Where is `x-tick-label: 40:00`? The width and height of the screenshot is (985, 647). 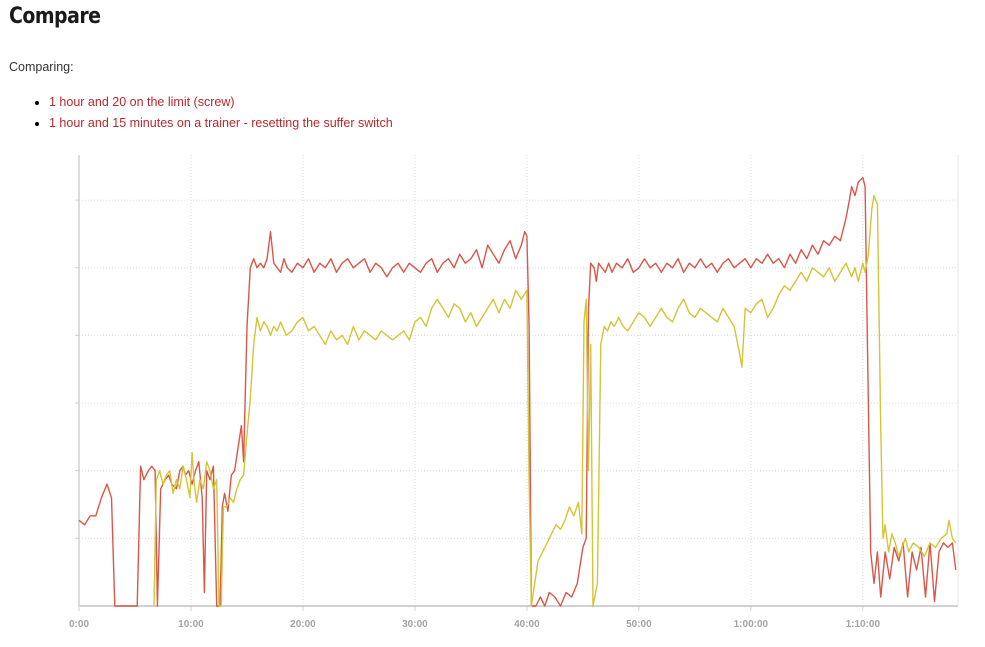
x-tick-label: 40:00 is located at coordinates (527, 624).